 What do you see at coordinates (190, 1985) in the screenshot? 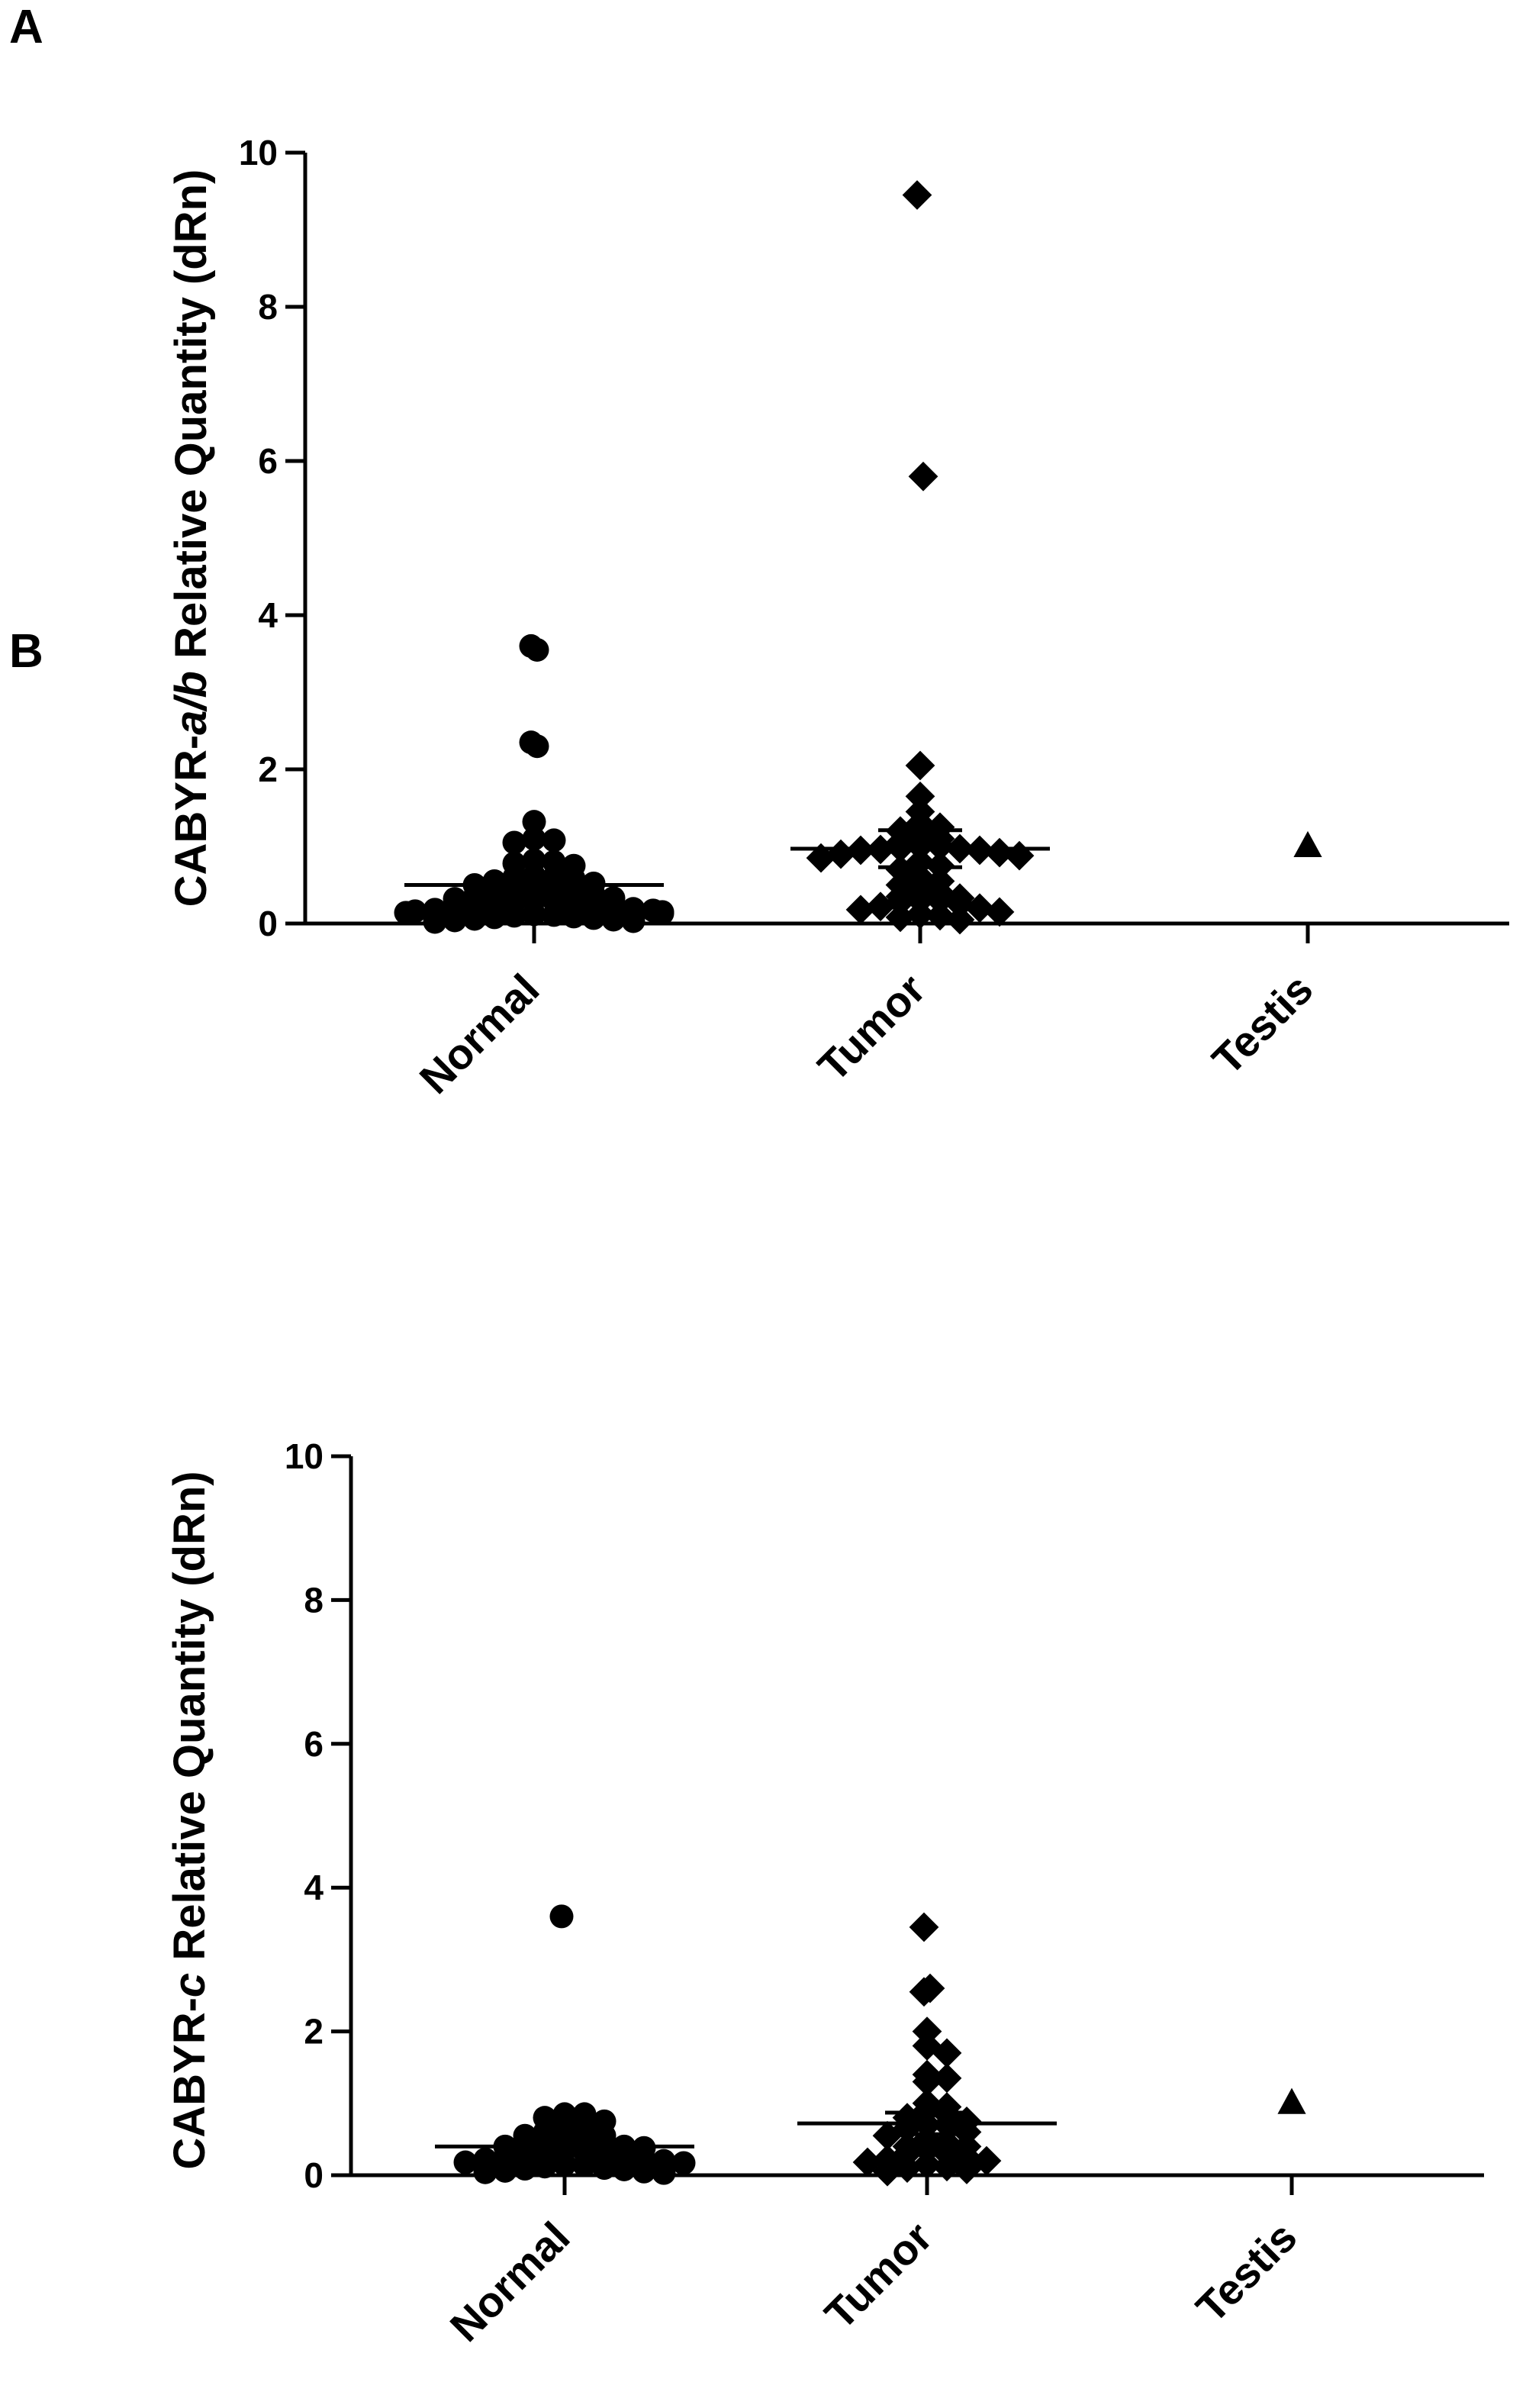
I see `y-axis-label-part: c` at bounding box center [190, 1985].